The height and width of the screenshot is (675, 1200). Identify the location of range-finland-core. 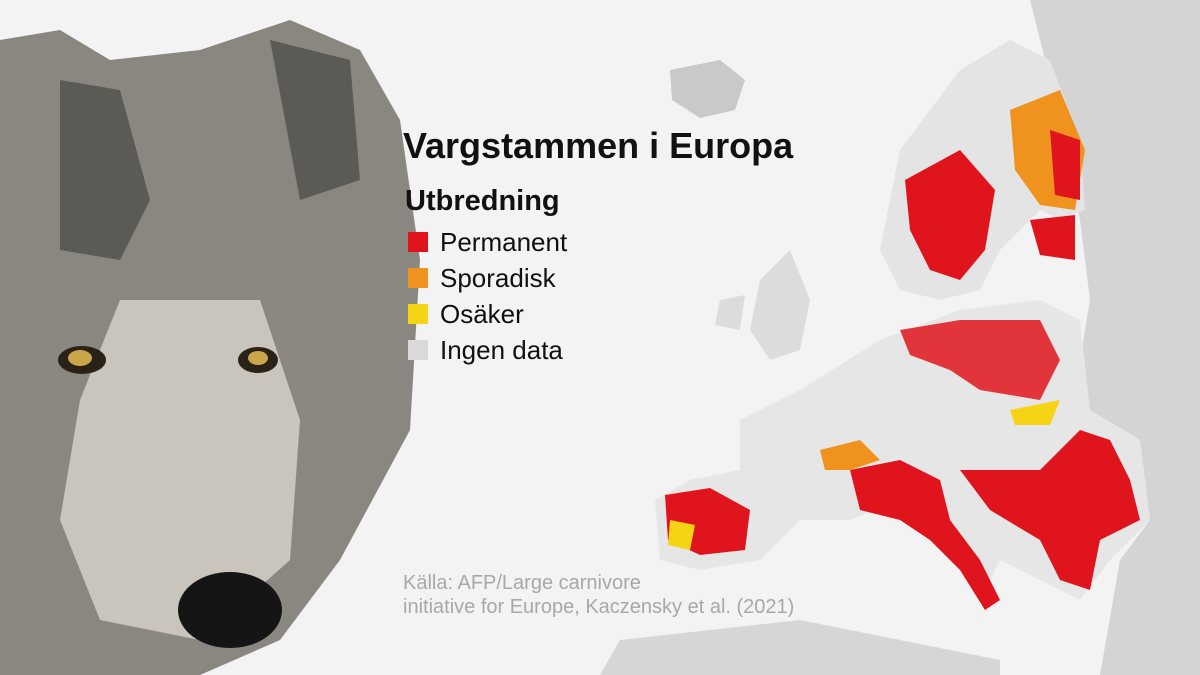
(1065, 165).